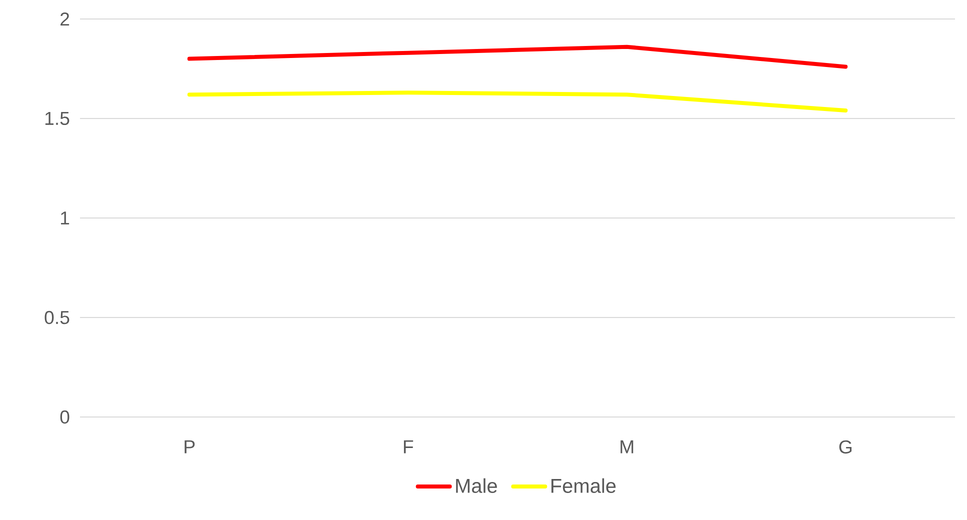 This screenshot has width=967, height=520. I want to click on line-series, so click(517, 56).